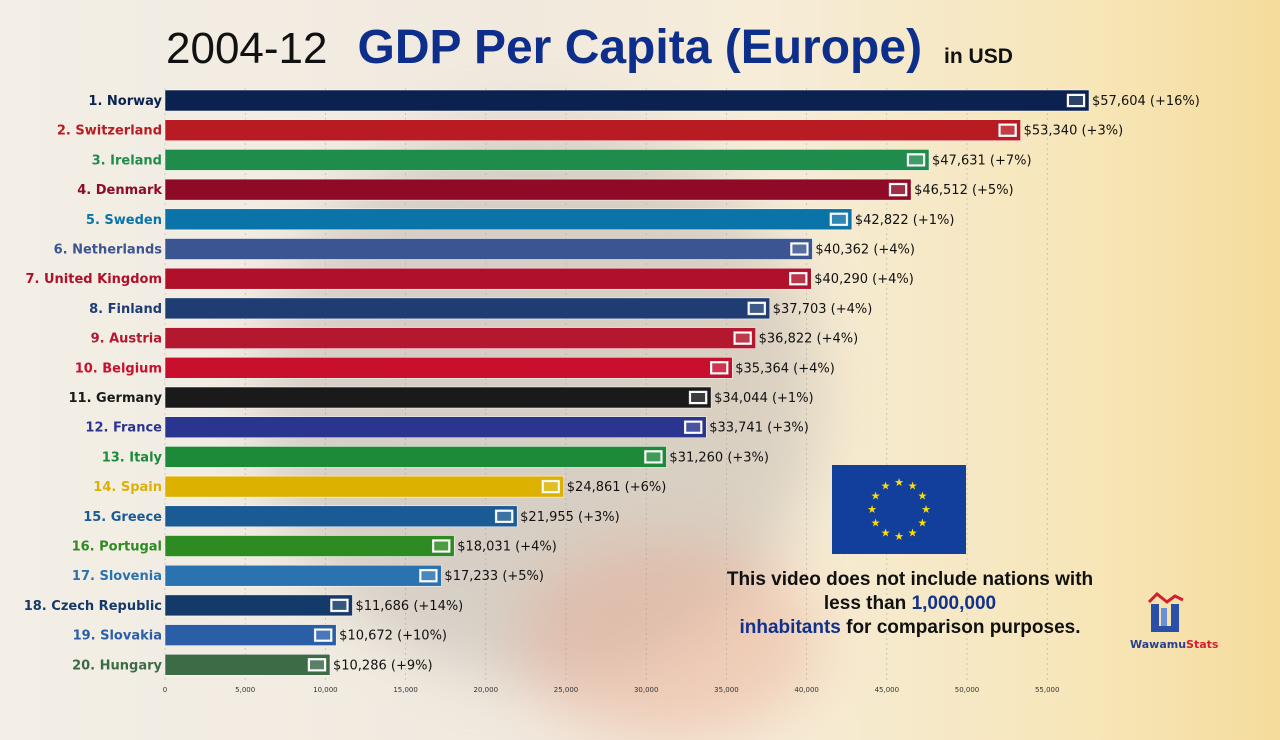  Describe the element at coordinates (118, 368) in the screenshot. I see `category-label: 10. Belgium` at that location.